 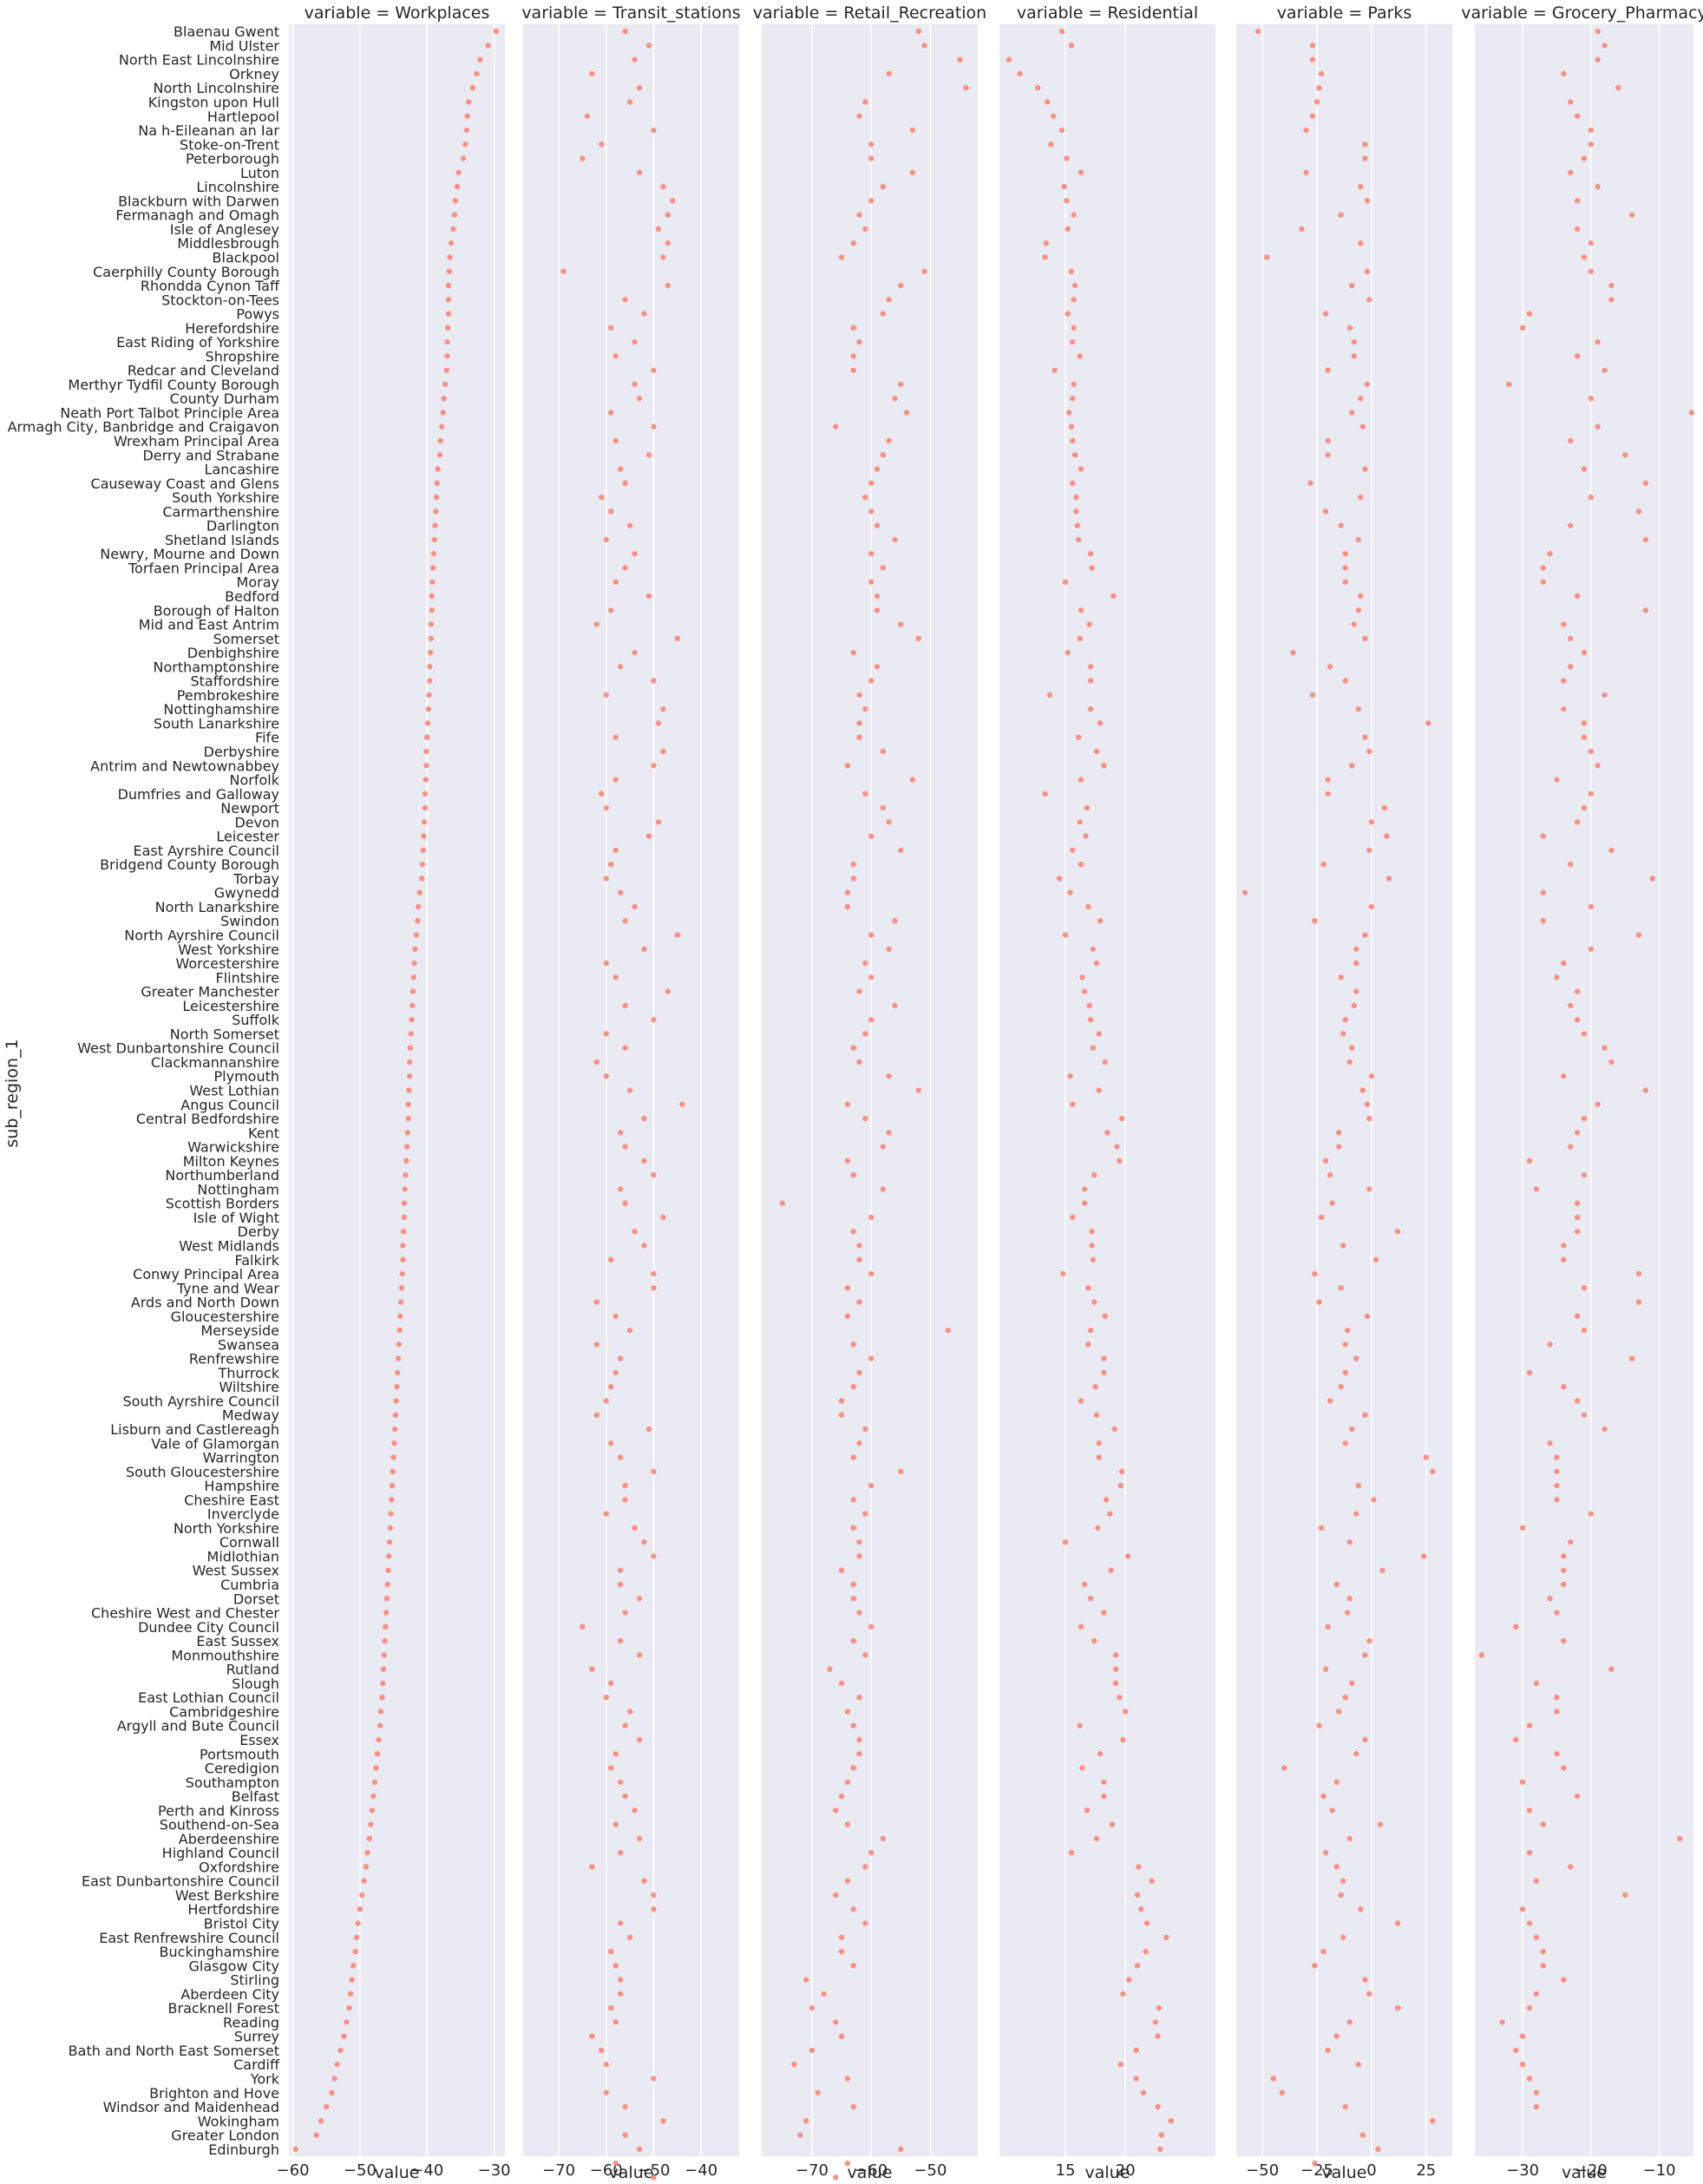 What do you see at coordinates (215, 1062) in the screenshot?
I see `y-tick-label: Clackmannanshire` at bounding box center [215, 1062].